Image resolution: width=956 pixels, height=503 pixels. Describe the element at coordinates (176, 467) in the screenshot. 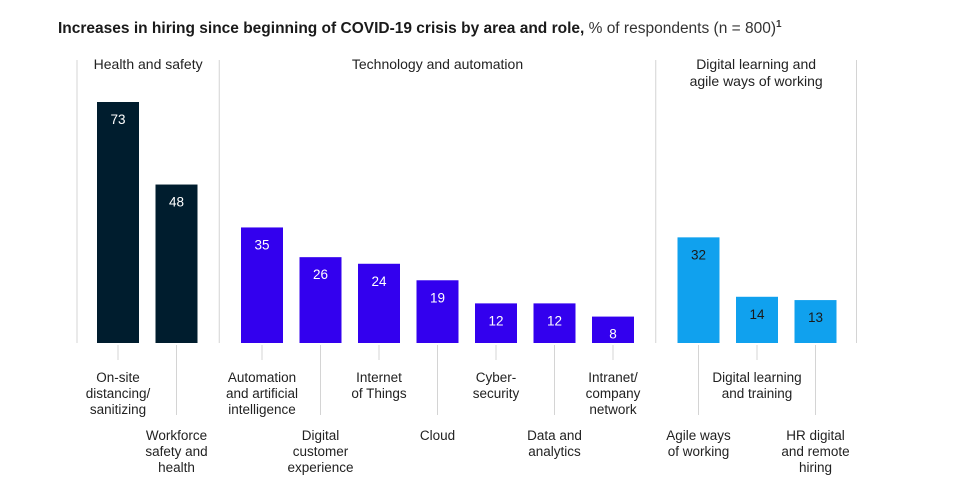

I see `category-label-line: health` at that location.